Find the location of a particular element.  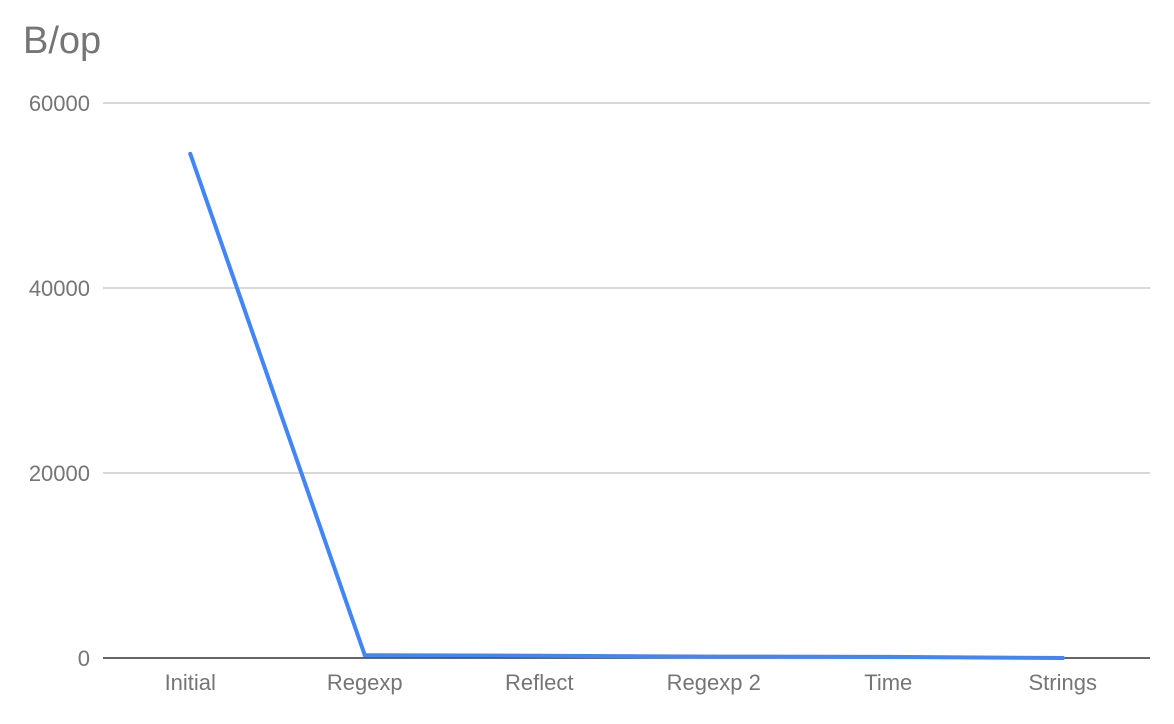

y-tick-label: 40000 is located at coordinates (59, 288).